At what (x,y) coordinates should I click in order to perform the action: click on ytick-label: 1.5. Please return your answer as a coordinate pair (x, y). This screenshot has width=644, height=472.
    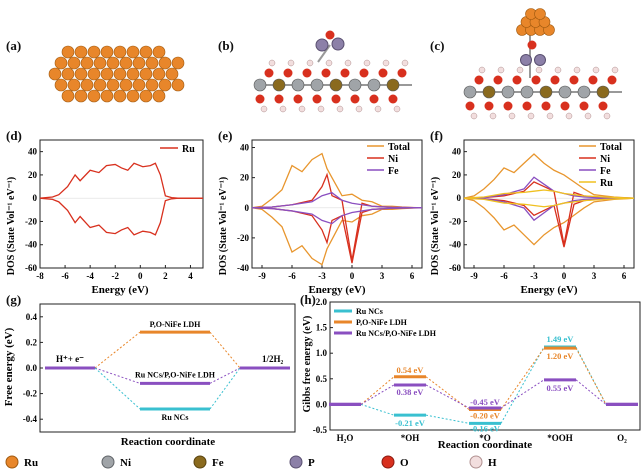
    Looking at the image, I should click on (322, 328).